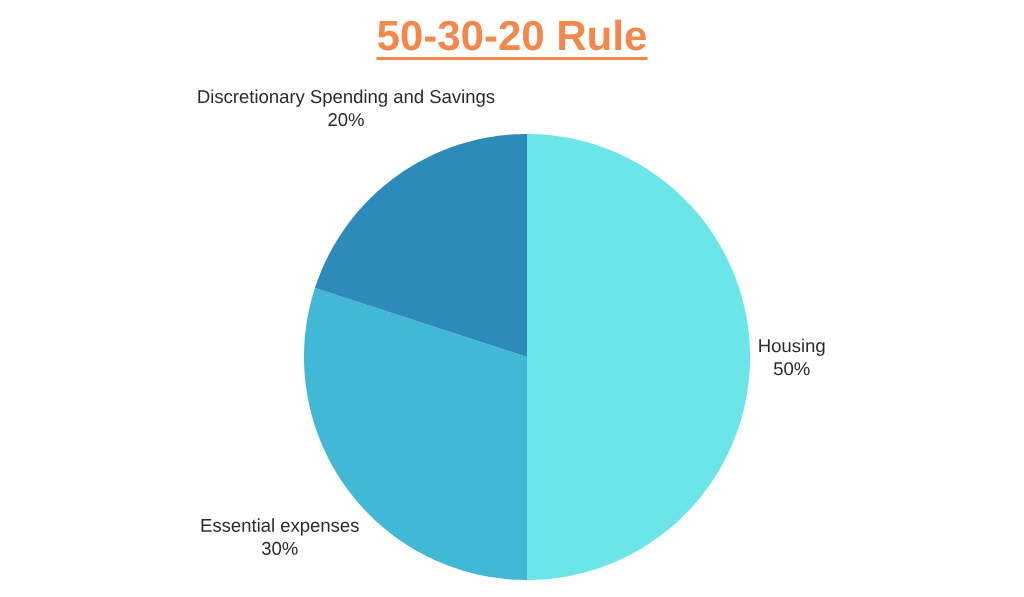  What do you see at coordinates (791, 369) in the screenshot?
I see `data-label: 50%` at bounding box center [791, 369].